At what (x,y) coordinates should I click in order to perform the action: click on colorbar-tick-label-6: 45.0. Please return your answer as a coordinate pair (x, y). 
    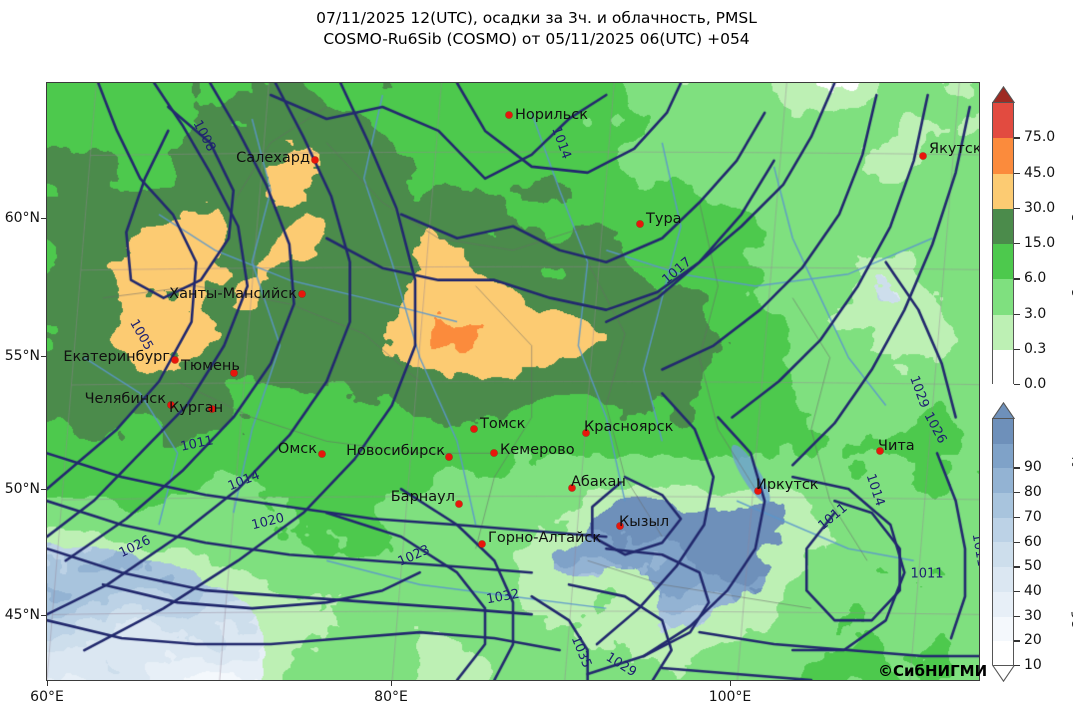
    Looking at the image, I should click on (1040, 172).